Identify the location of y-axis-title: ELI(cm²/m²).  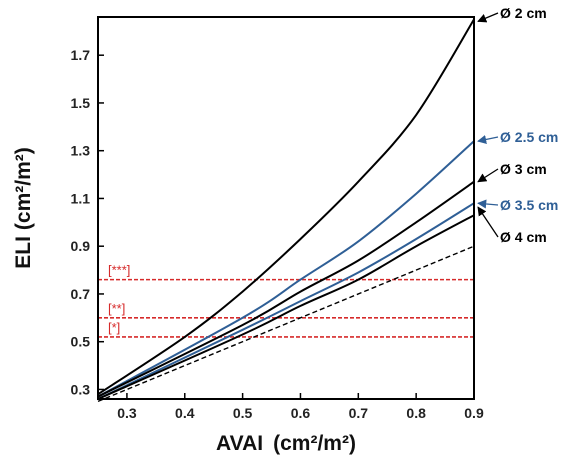
(23, 208).